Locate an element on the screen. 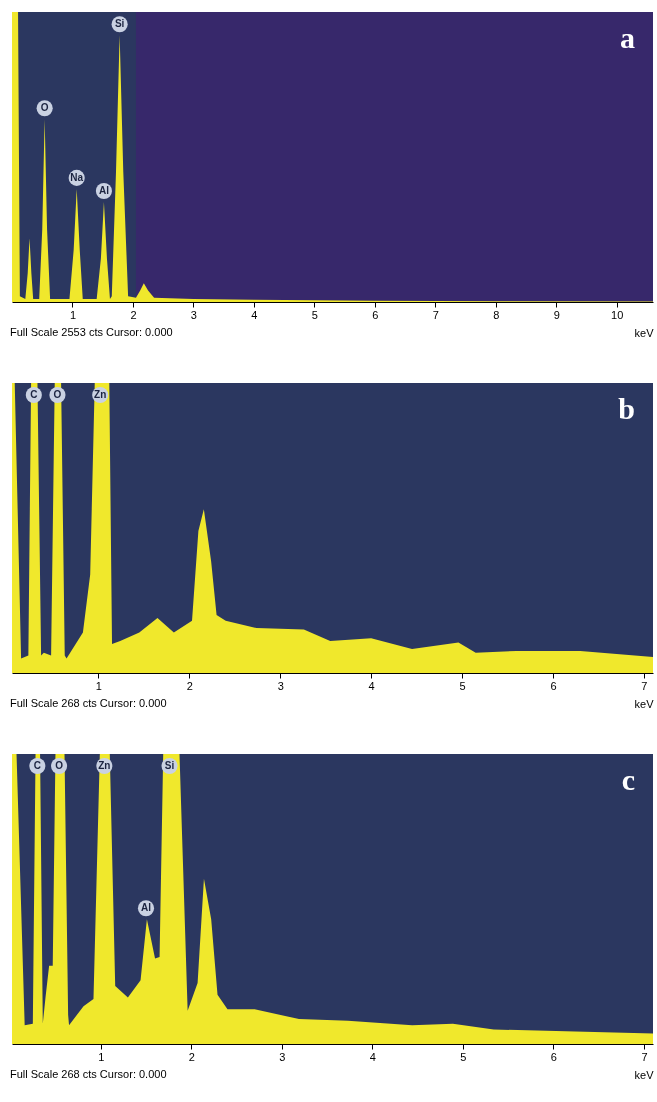  chart-title: c is located at coordinates (628, 779).